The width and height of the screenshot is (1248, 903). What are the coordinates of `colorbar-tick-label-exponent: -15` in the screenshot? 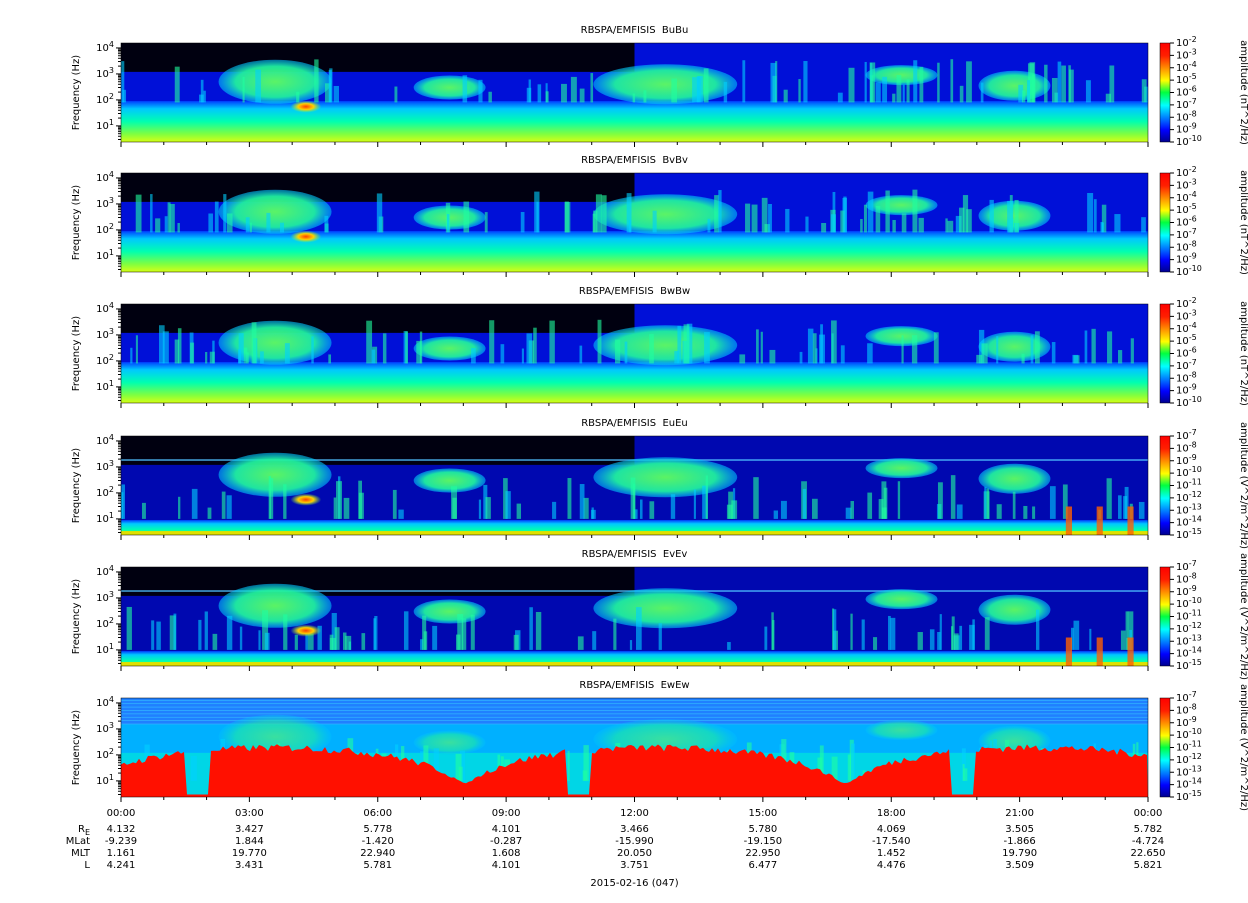 It's located at (1195, 531).